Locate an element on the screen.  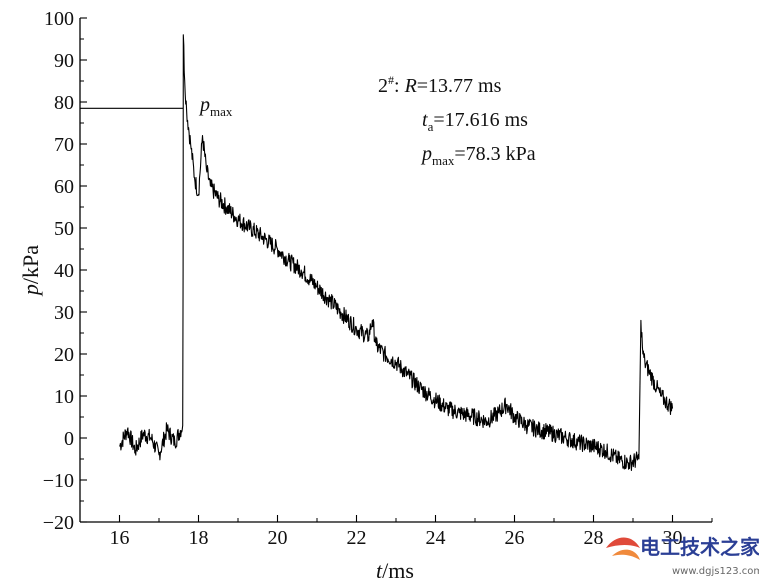
y-axis-label-var: p is located at coordinates (30, 290).